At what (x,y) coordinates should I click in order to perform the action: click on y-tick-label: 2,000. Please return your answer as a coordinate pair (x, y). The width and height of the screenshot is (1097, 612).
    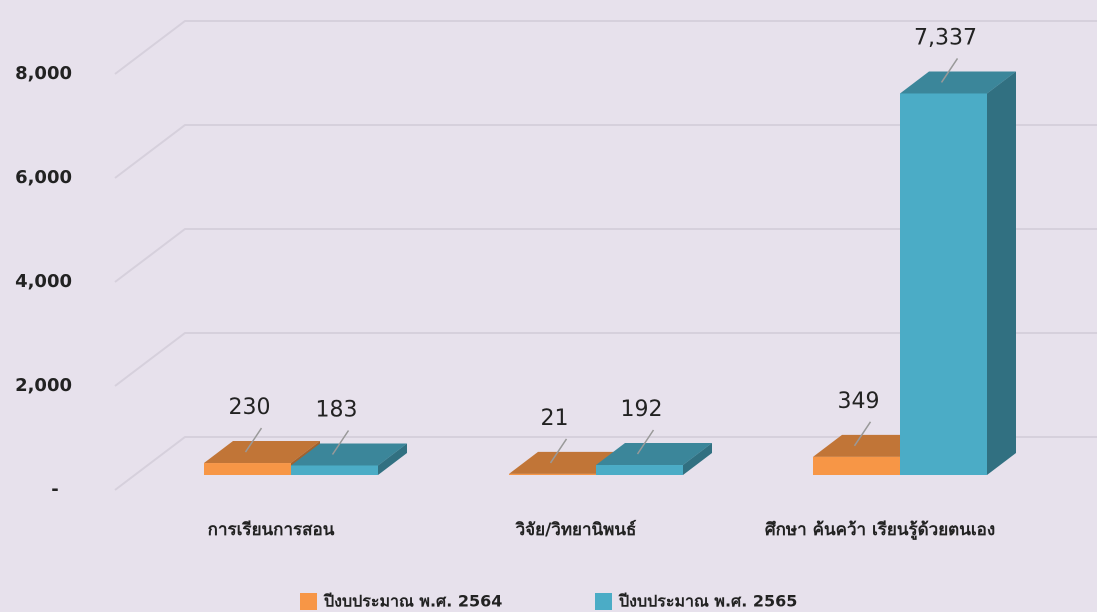
    Looking at the image, I should click on (43, 385).